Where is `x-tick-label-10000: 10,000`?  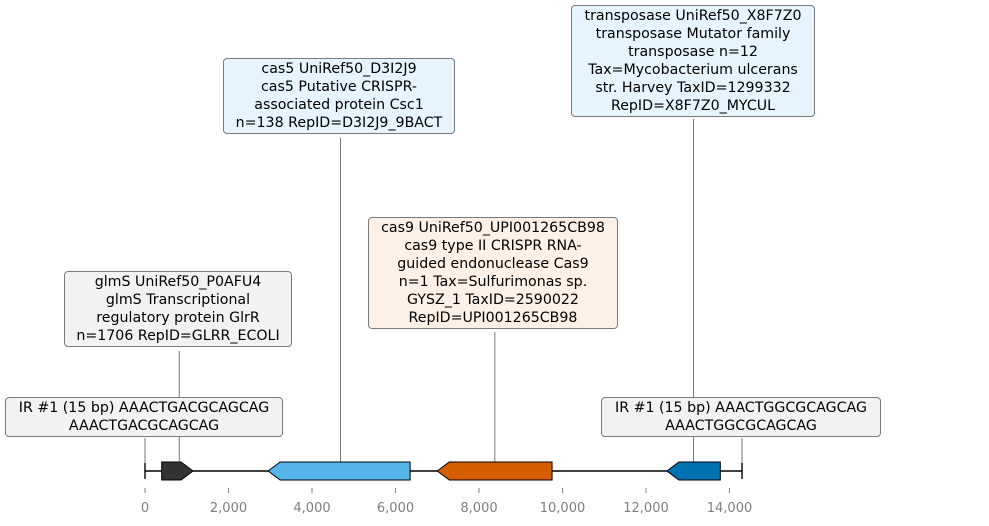
x-tick-label-10000: 10,000 is located at coordinates (563, 508).